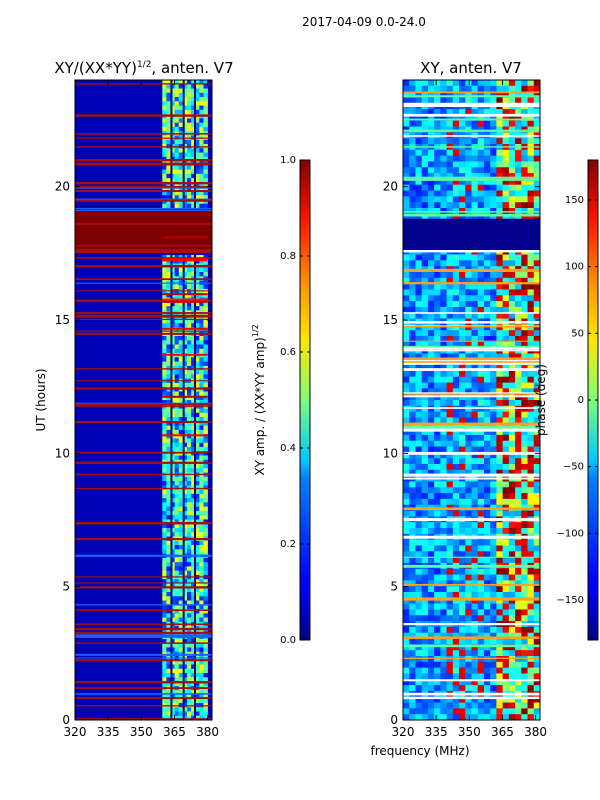  Describe the element at coordinates (577, 333) in the screenshot. I see `colorbar2-tick-label: 50` at that location.